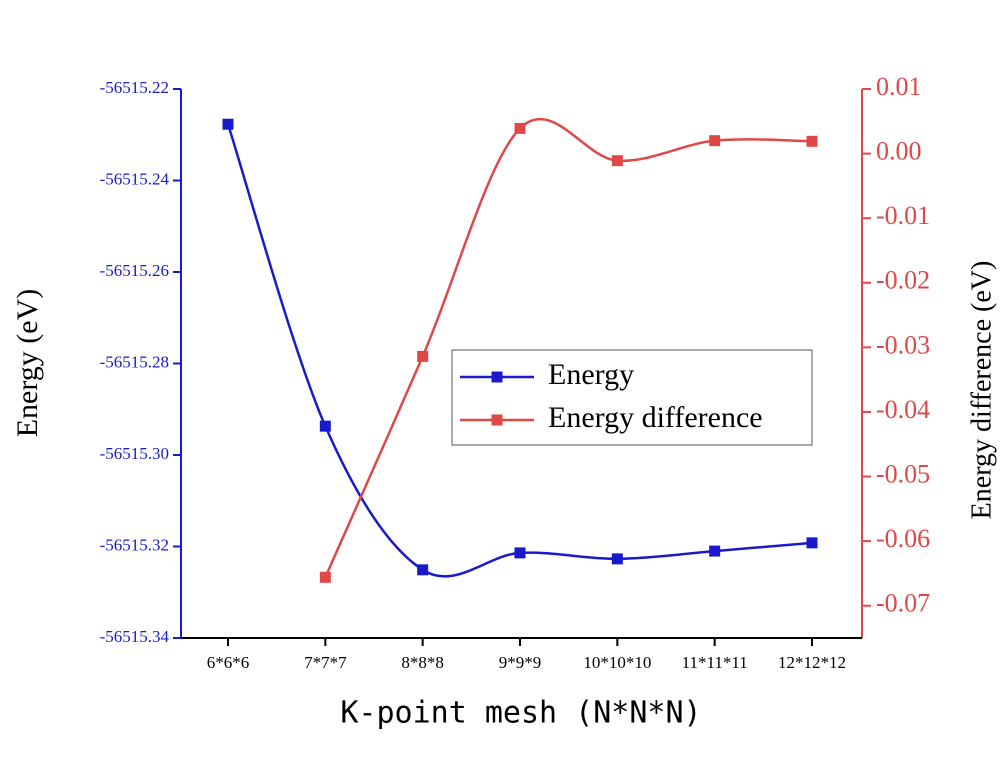 Image resolution: width=1000 pixels, height=765 pixels. Describe the element at coordinates (903, 538) in the screenshot. I see `y2-tick-label: -0.06` at that location.